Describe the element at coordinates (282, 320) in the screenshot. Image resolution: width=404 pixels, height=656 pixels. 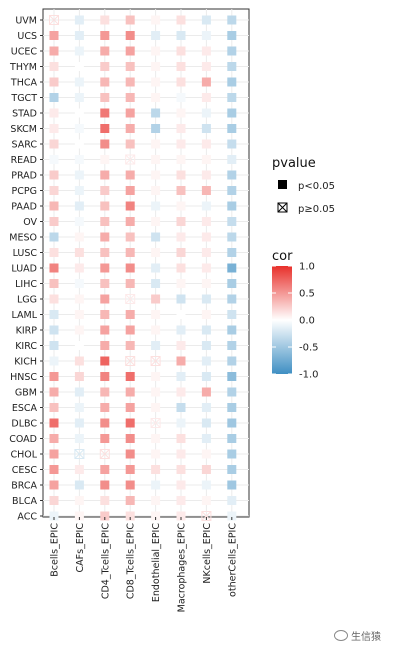
I see `cor-colorbar` at that location.